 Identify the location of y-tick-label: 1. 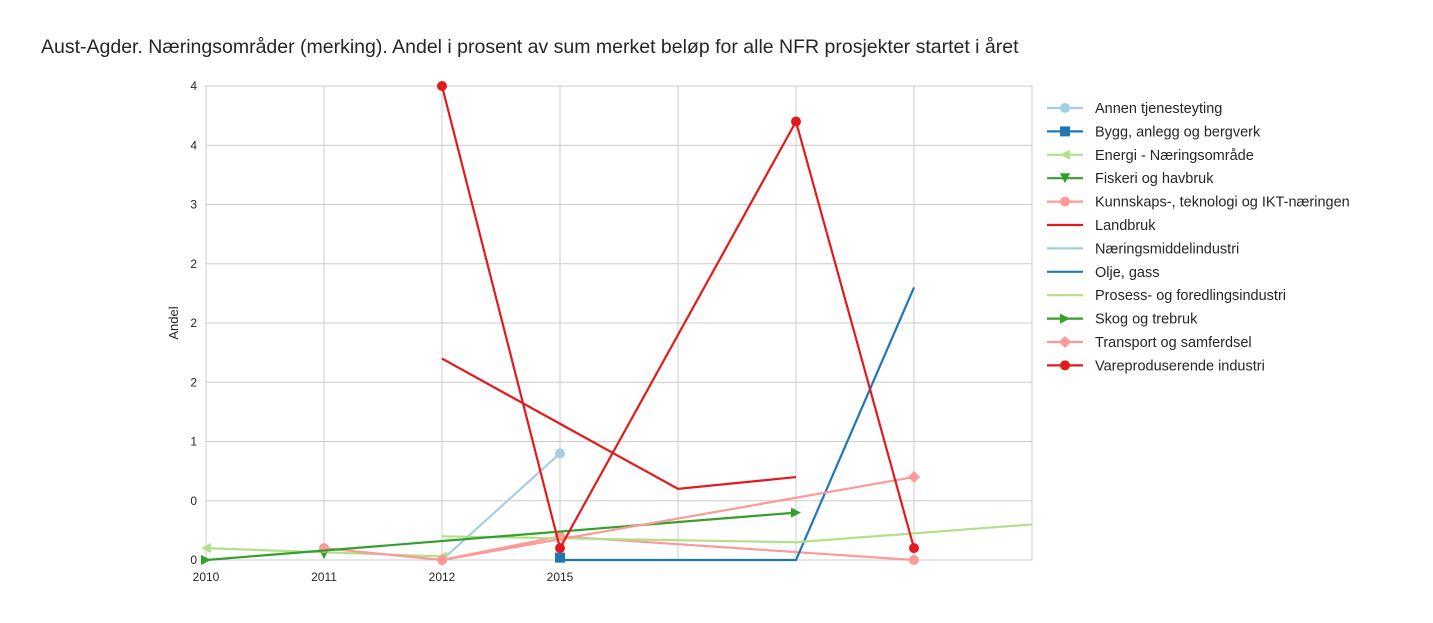
(193, 442).